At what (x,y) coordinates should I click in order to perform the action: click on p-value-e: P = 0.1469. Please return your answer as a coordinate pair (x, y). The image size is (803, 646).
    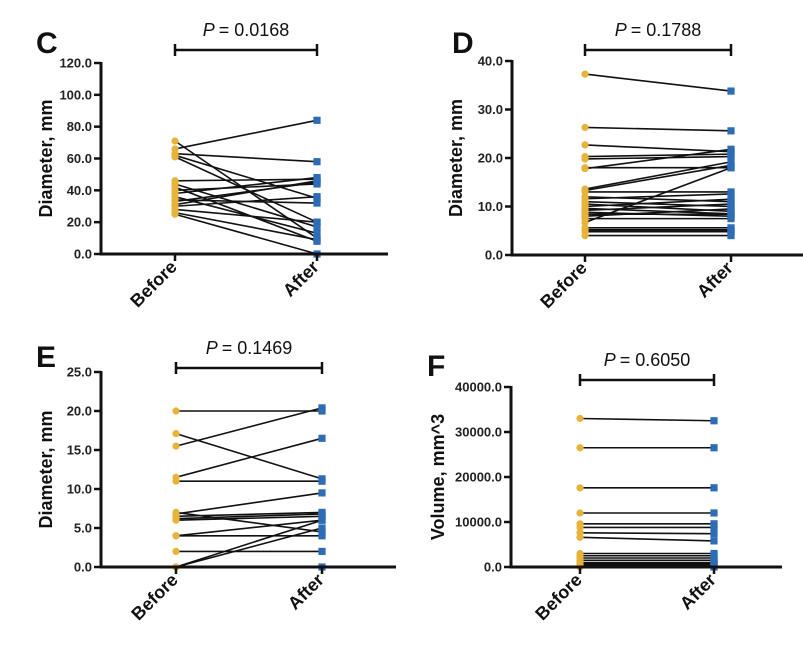
    Looking at the image, I should click on (249, 348).